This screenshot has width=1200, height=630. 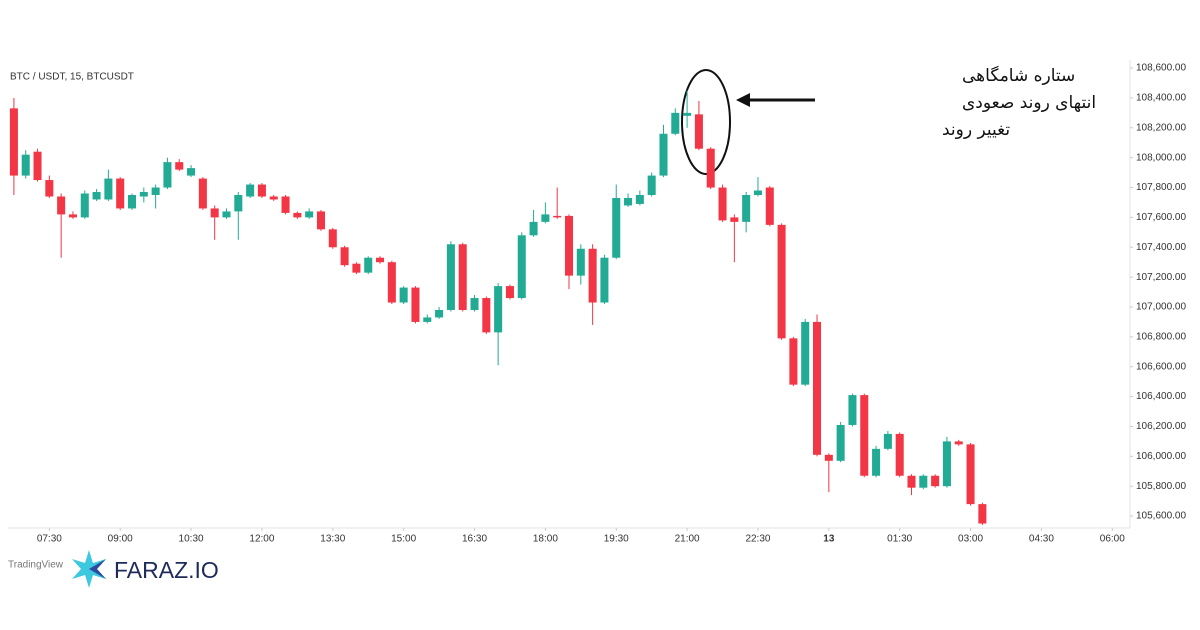 What do you see at coordinates (1161, 516) in the screenshot?
I see `y-tick-label: 105,600.00` at bounding box center [1161, 516].